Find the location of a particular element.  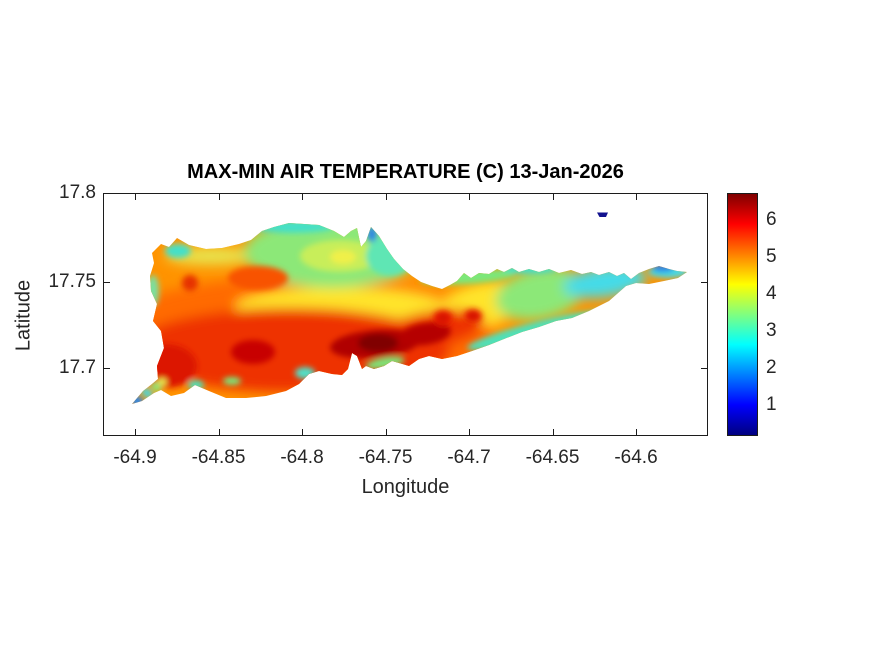

buck-island is located at coordinates (602, 214).